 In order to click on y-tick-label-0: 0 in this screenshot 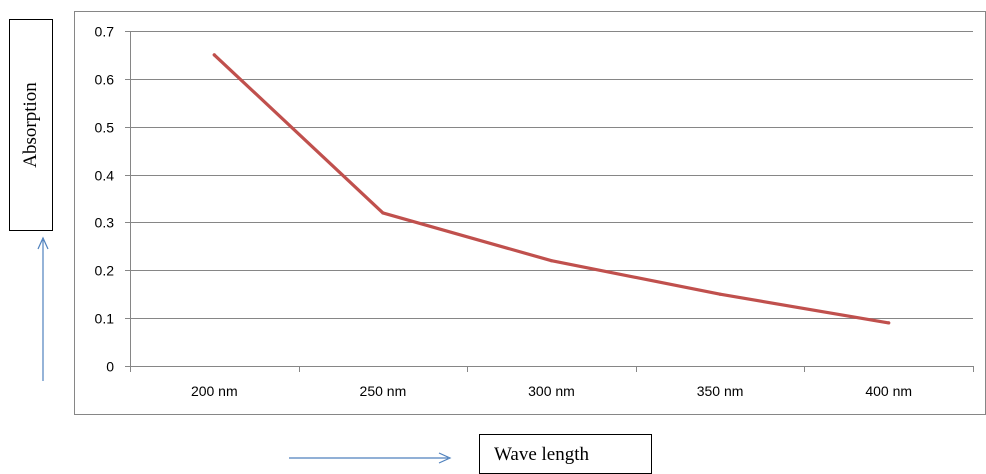, I will do `click(110, 367)`.